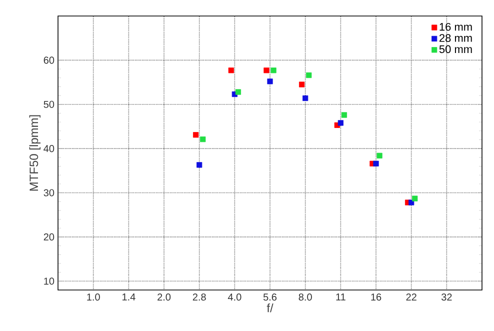  Describe the element at coordinates (376, 297) in the screenshot. I see `x-tick-label: 16` at that location.